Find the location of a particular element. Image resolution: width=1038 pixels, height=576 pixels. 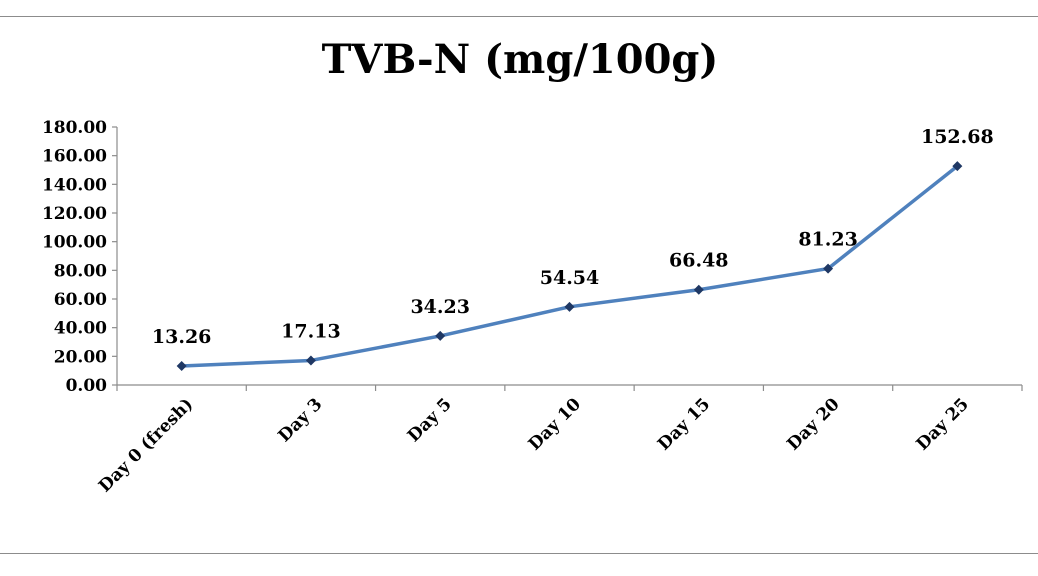

y-tick-label: 0.00 is located at coordinates (87, 386).